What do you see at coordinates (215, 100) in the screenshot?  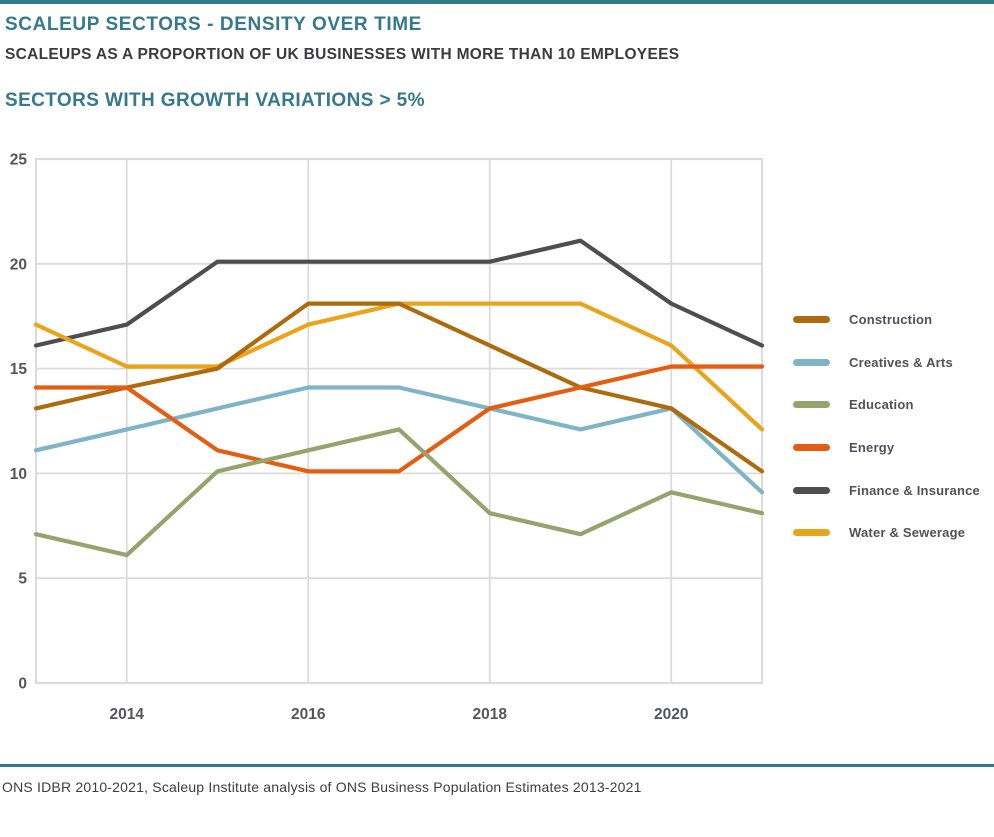 I see `section-title: SECTORS WITH GROWTH VARIATIONS > 5%` at bounding box center [215, 100].